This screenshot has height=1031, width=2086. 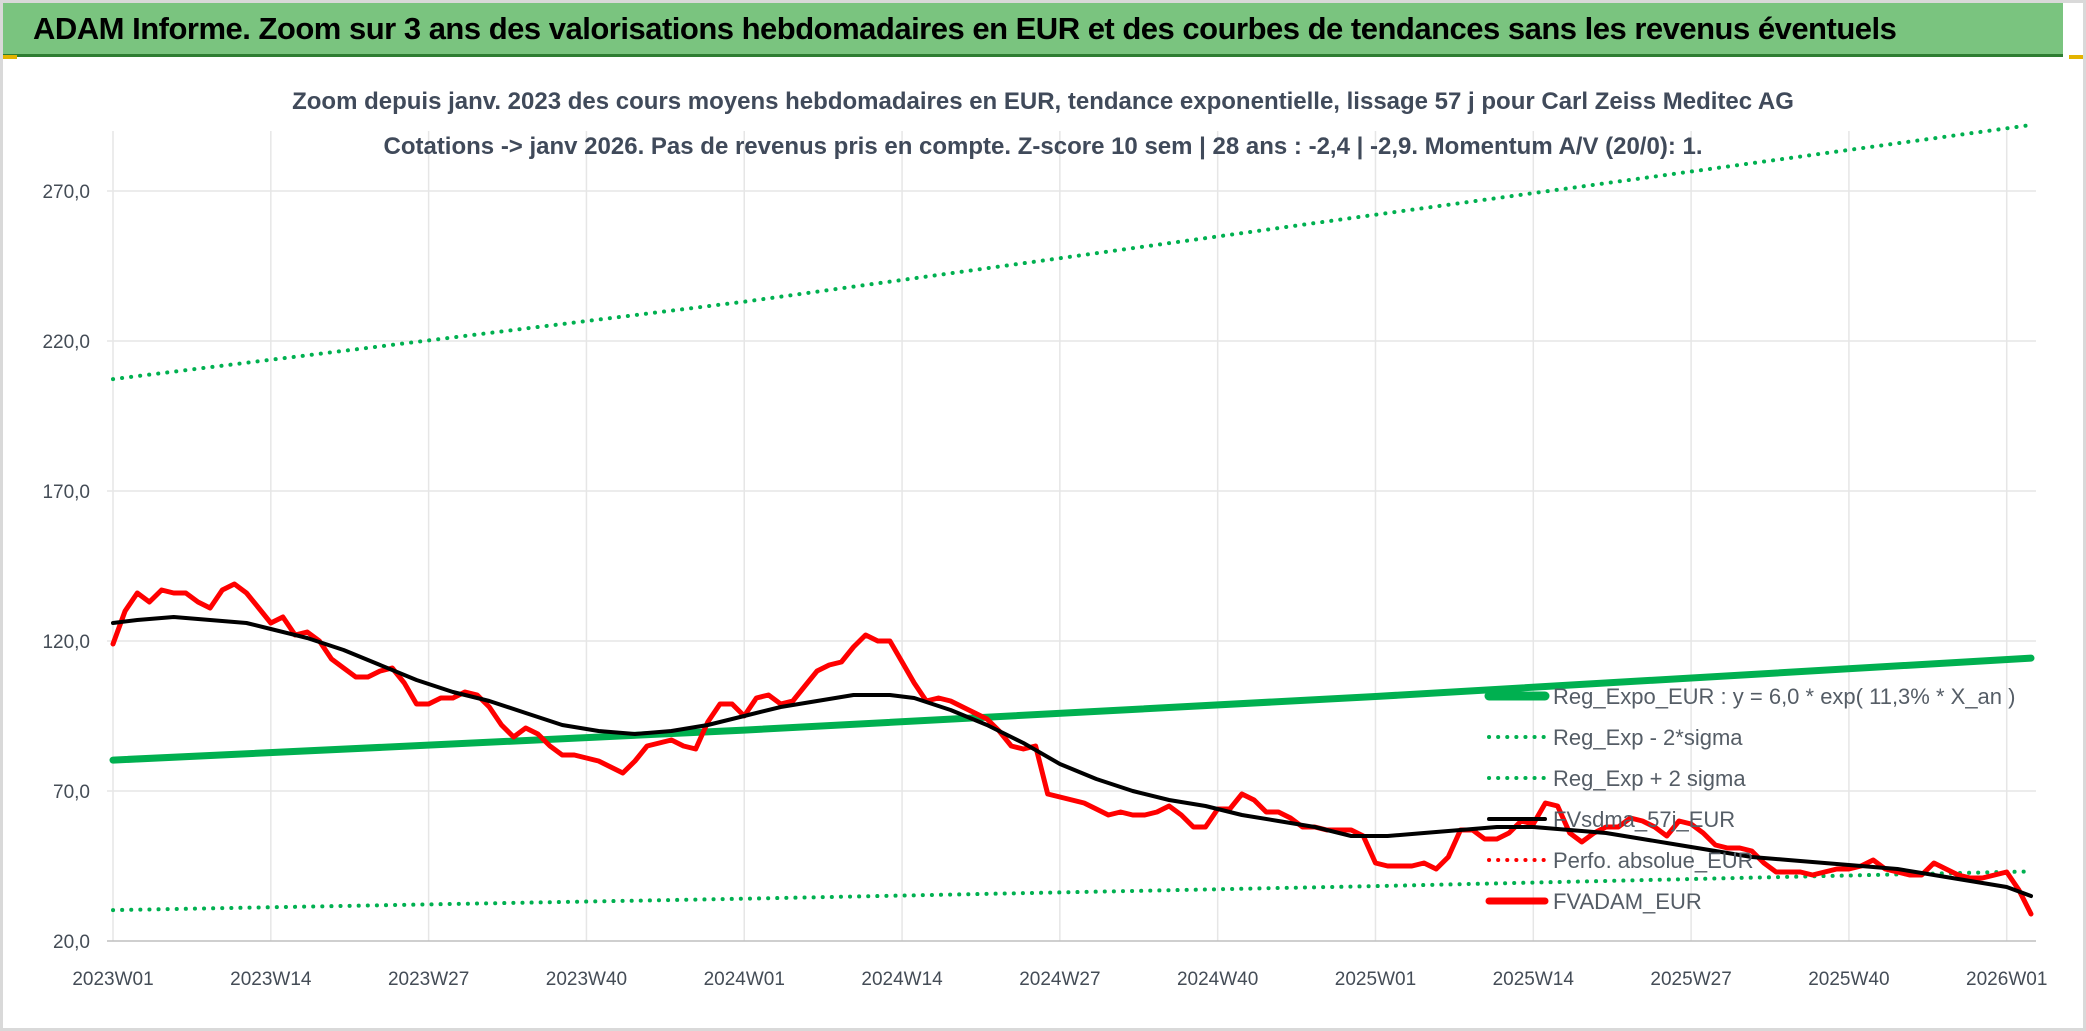 I want to click on x-tick-label: 2025W27, so click(x=1690, y=979).